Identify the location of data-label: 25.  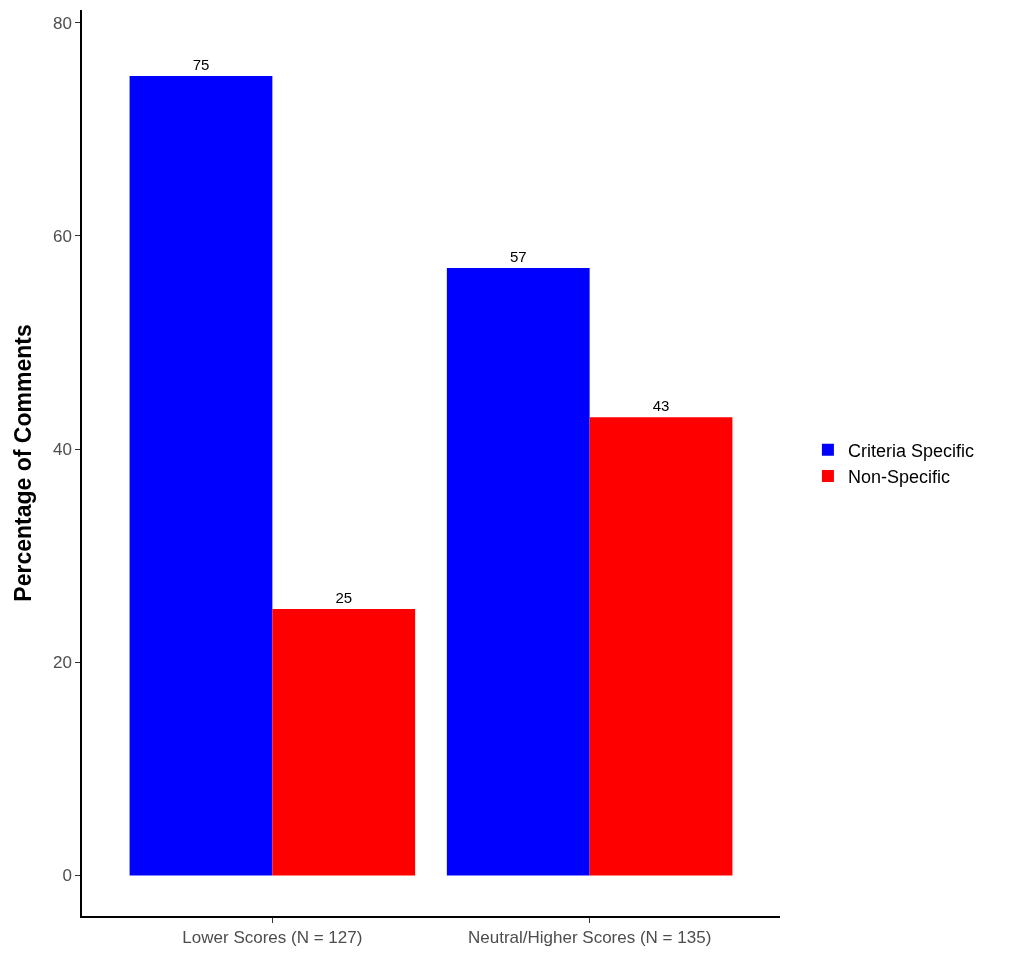
(344, 598).